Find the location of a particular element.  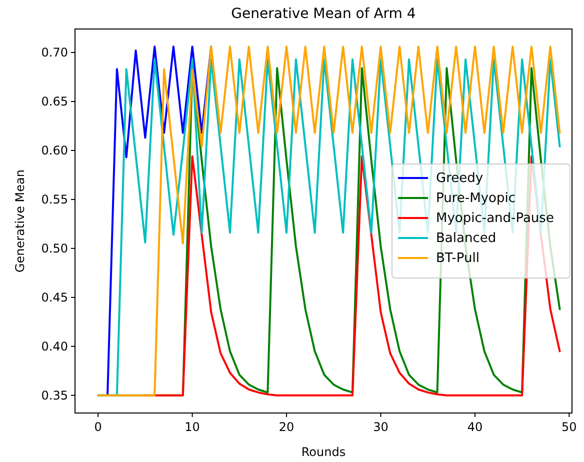

legend-label: BT-Pull is located at coordinates (458, 258).